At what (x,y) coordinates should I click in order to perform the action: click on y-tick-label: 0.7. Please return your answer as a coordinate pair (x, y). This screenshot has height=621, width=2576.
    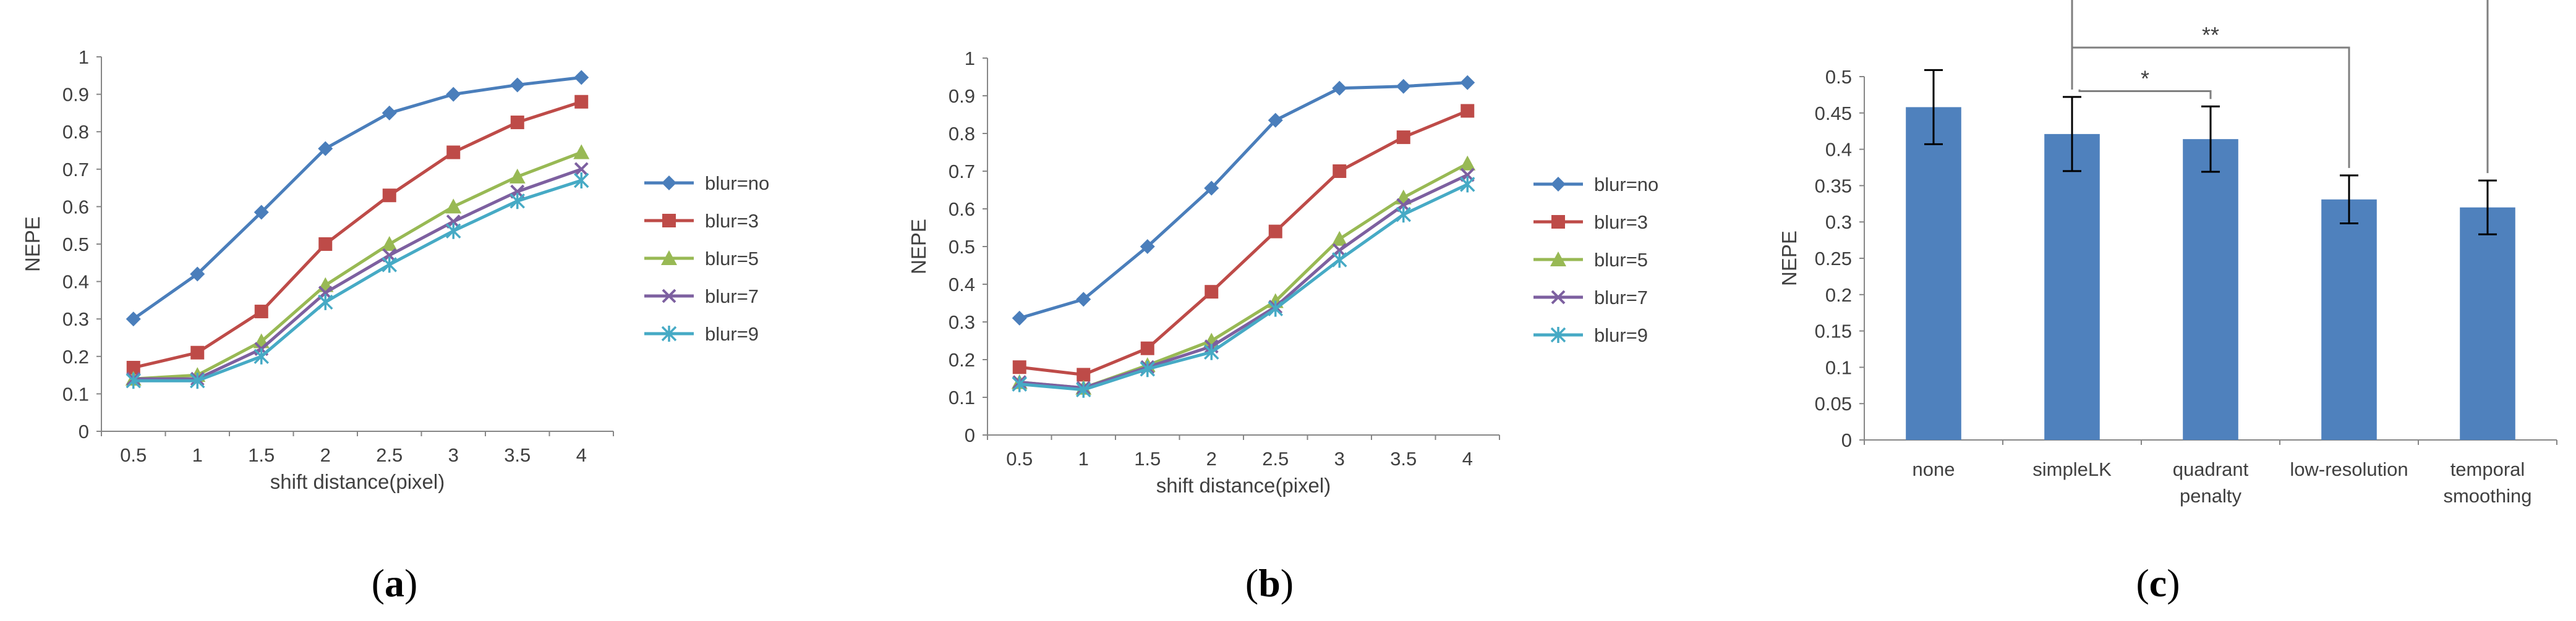
    Looking at the image, I should click on (962, 172).